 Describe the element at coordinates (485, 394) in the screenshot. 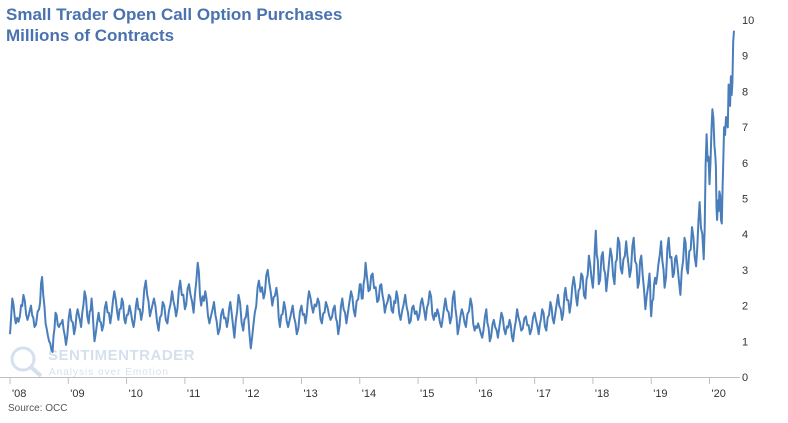

I see `x-tick-label: '16` at that location.